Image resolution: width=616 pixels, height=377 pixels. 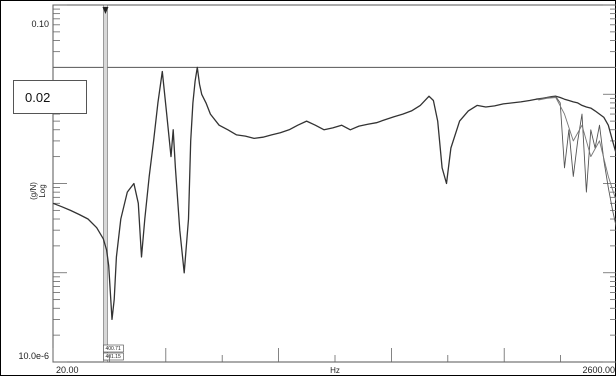 What do you see at coordinates (33, 356) in the screenshot?
I see `y-tick-label-bottom: 10.0e-6` at bounding box center [33, 356].